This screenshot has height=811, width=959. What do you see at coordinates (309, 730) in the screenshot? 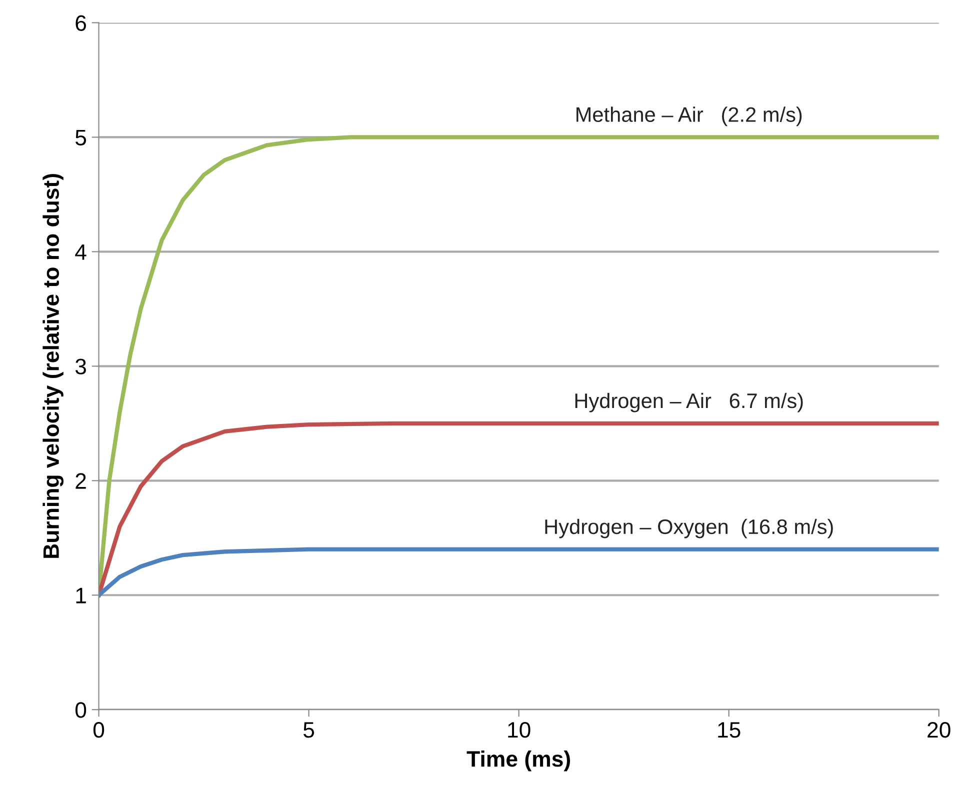
I see `x-tick-label: 5` at bounding box center [309, 730].